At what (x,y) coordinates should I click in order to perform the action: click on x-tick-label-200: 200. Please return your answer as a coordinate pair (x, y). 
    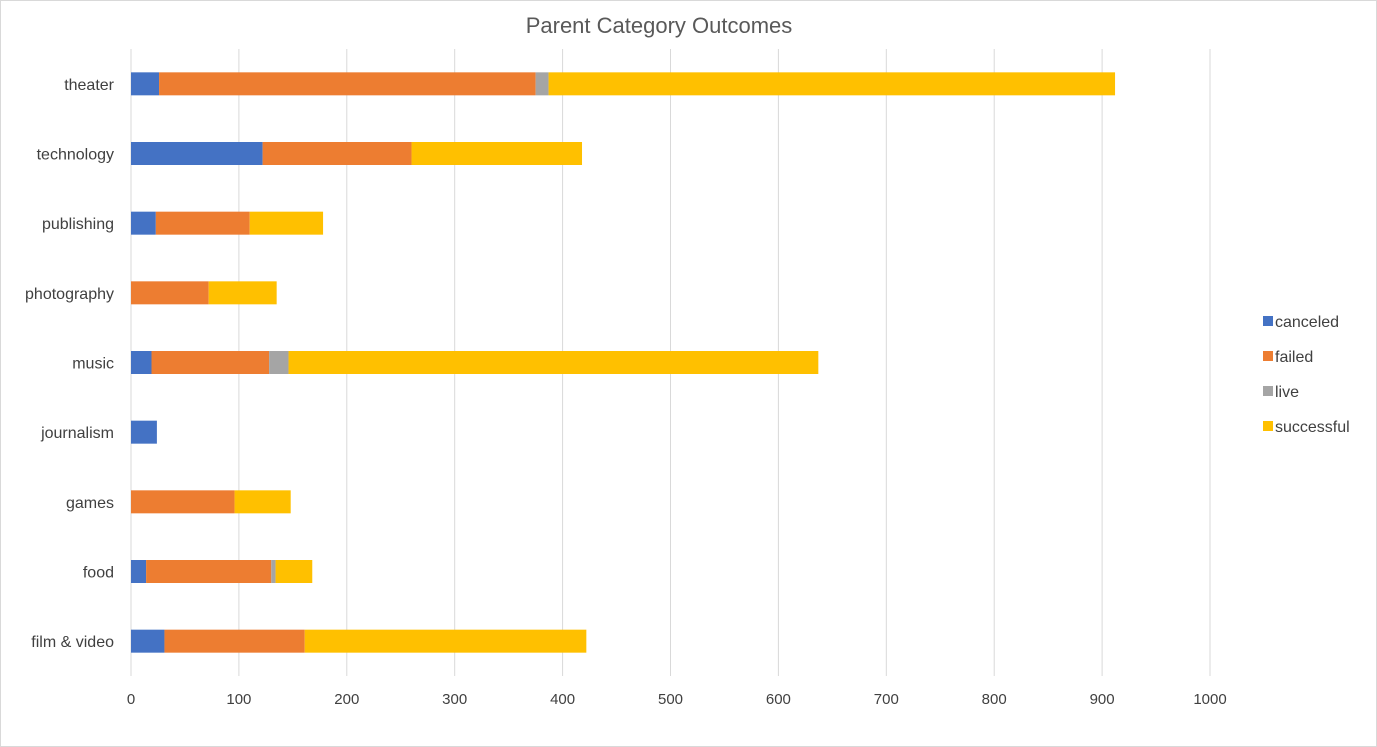
    Looking at the image, I should click on (346, 699).